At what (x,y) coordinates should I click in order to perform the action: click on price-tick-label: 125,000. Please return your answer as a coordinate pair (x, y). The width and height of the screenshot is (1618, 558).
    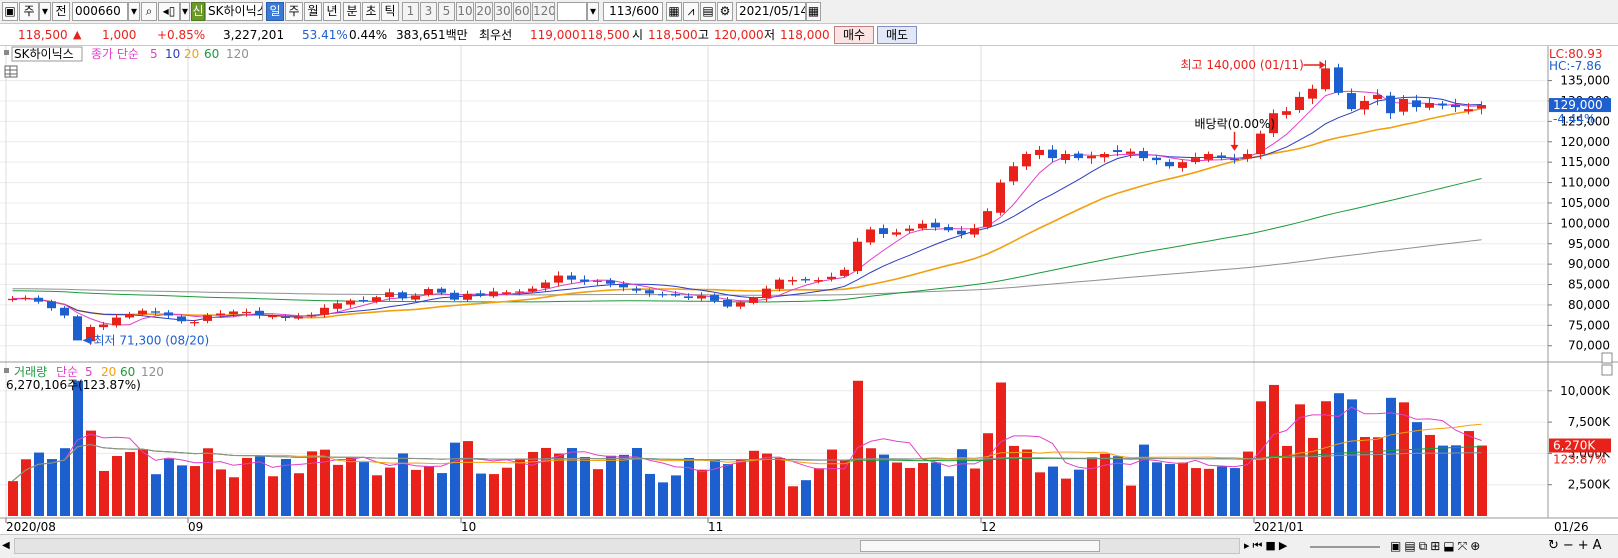
    Looking at the image, I should click on (1585, 121).